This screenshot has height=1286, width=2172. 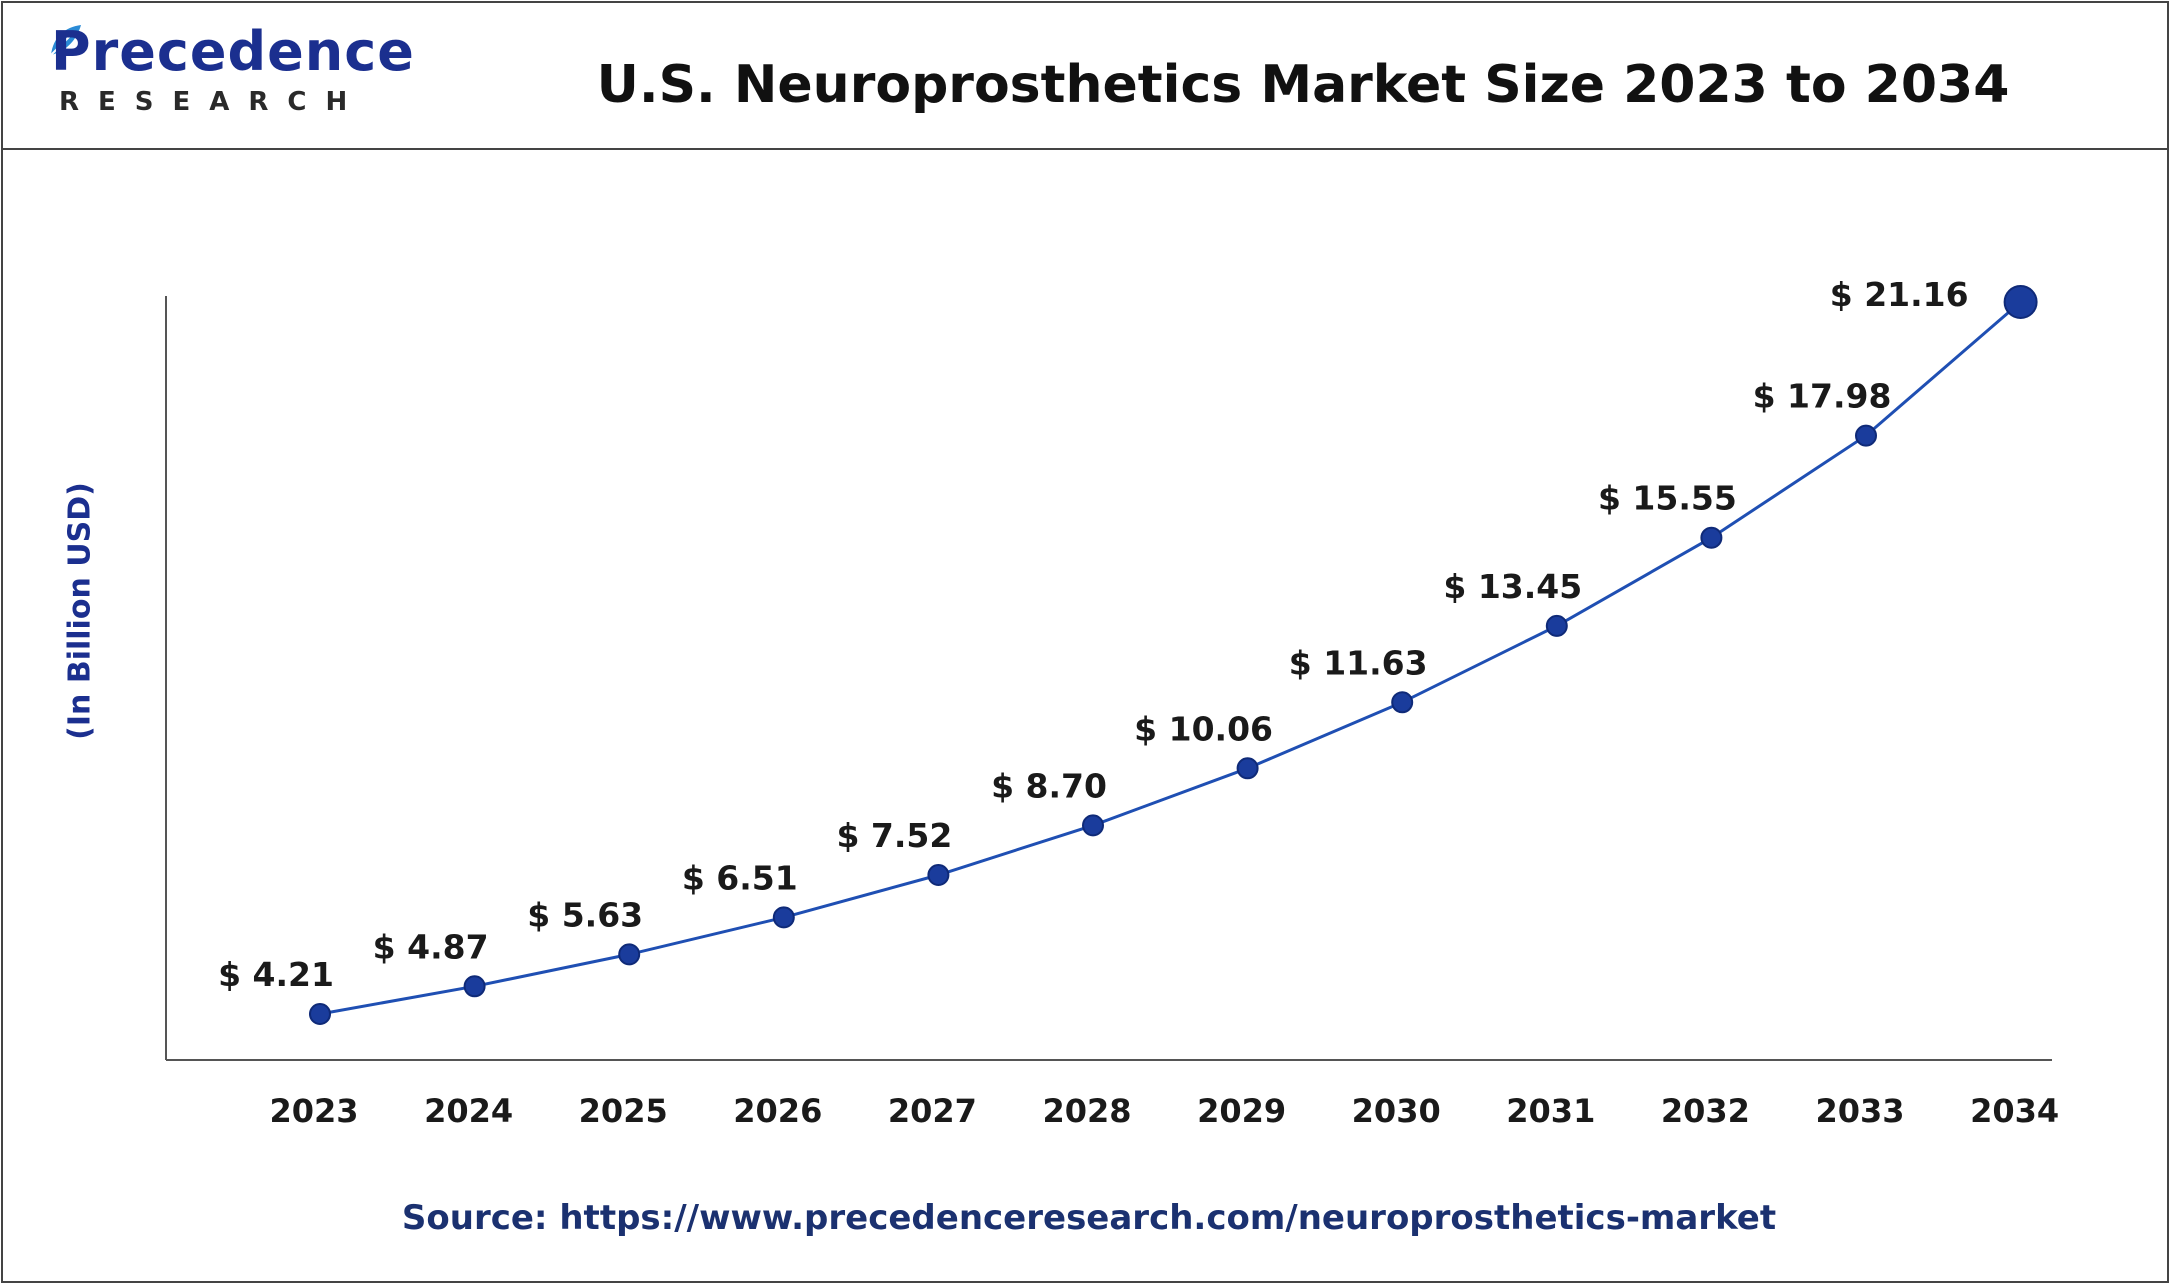 What do you see at coordinates (474, 986) in the screenshot?
I see `data-point-2024` at bounding box center [474, 986].